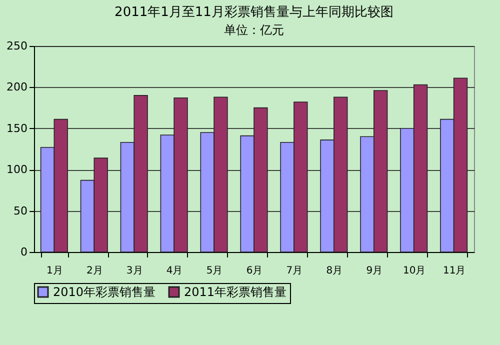 The width and height of the screenshot is (500, 345). Describe the element at coordinates (17, 87) in the screenshot. I see `y-tick-label: 200` at that location.